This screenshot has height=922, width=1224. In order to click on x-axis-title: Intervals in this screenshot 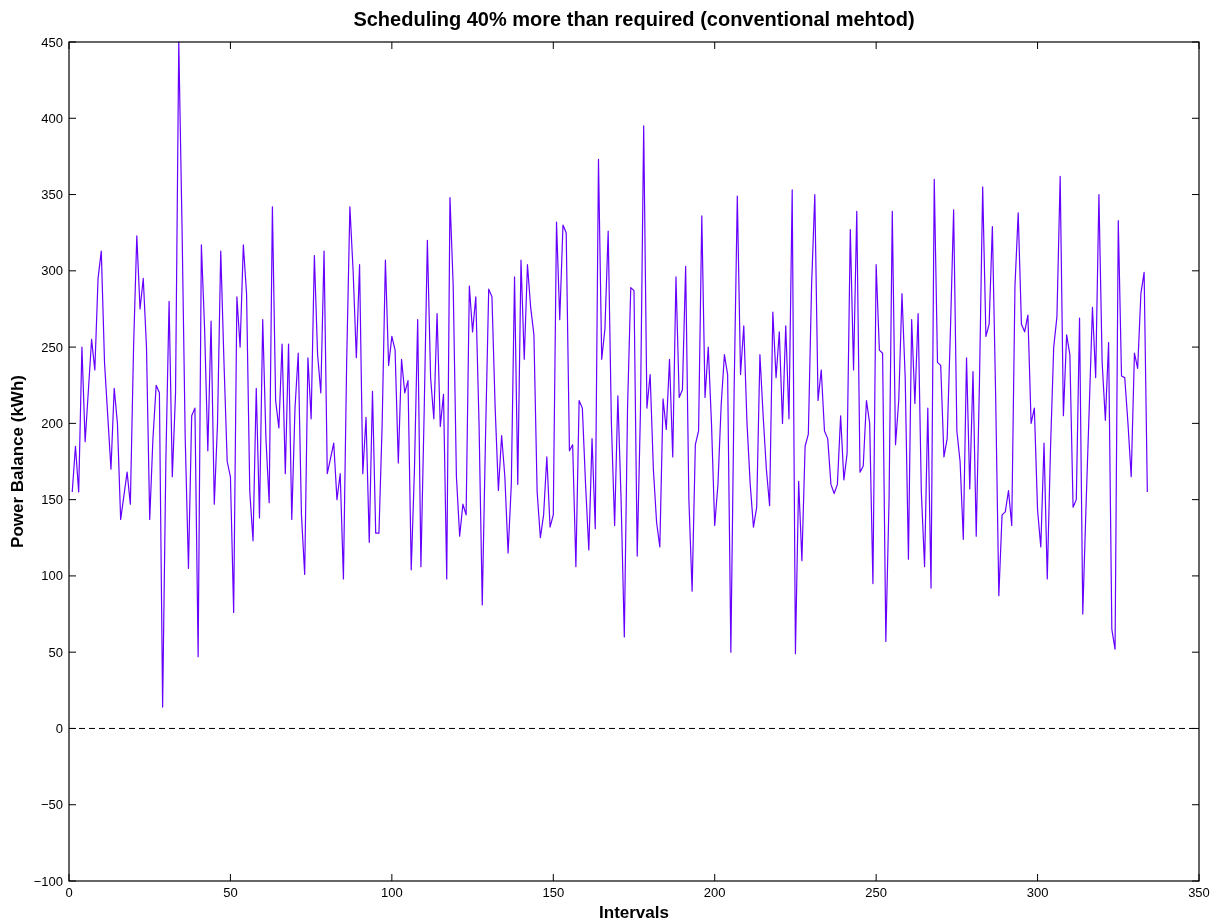, I will do `click(634, 912)`.